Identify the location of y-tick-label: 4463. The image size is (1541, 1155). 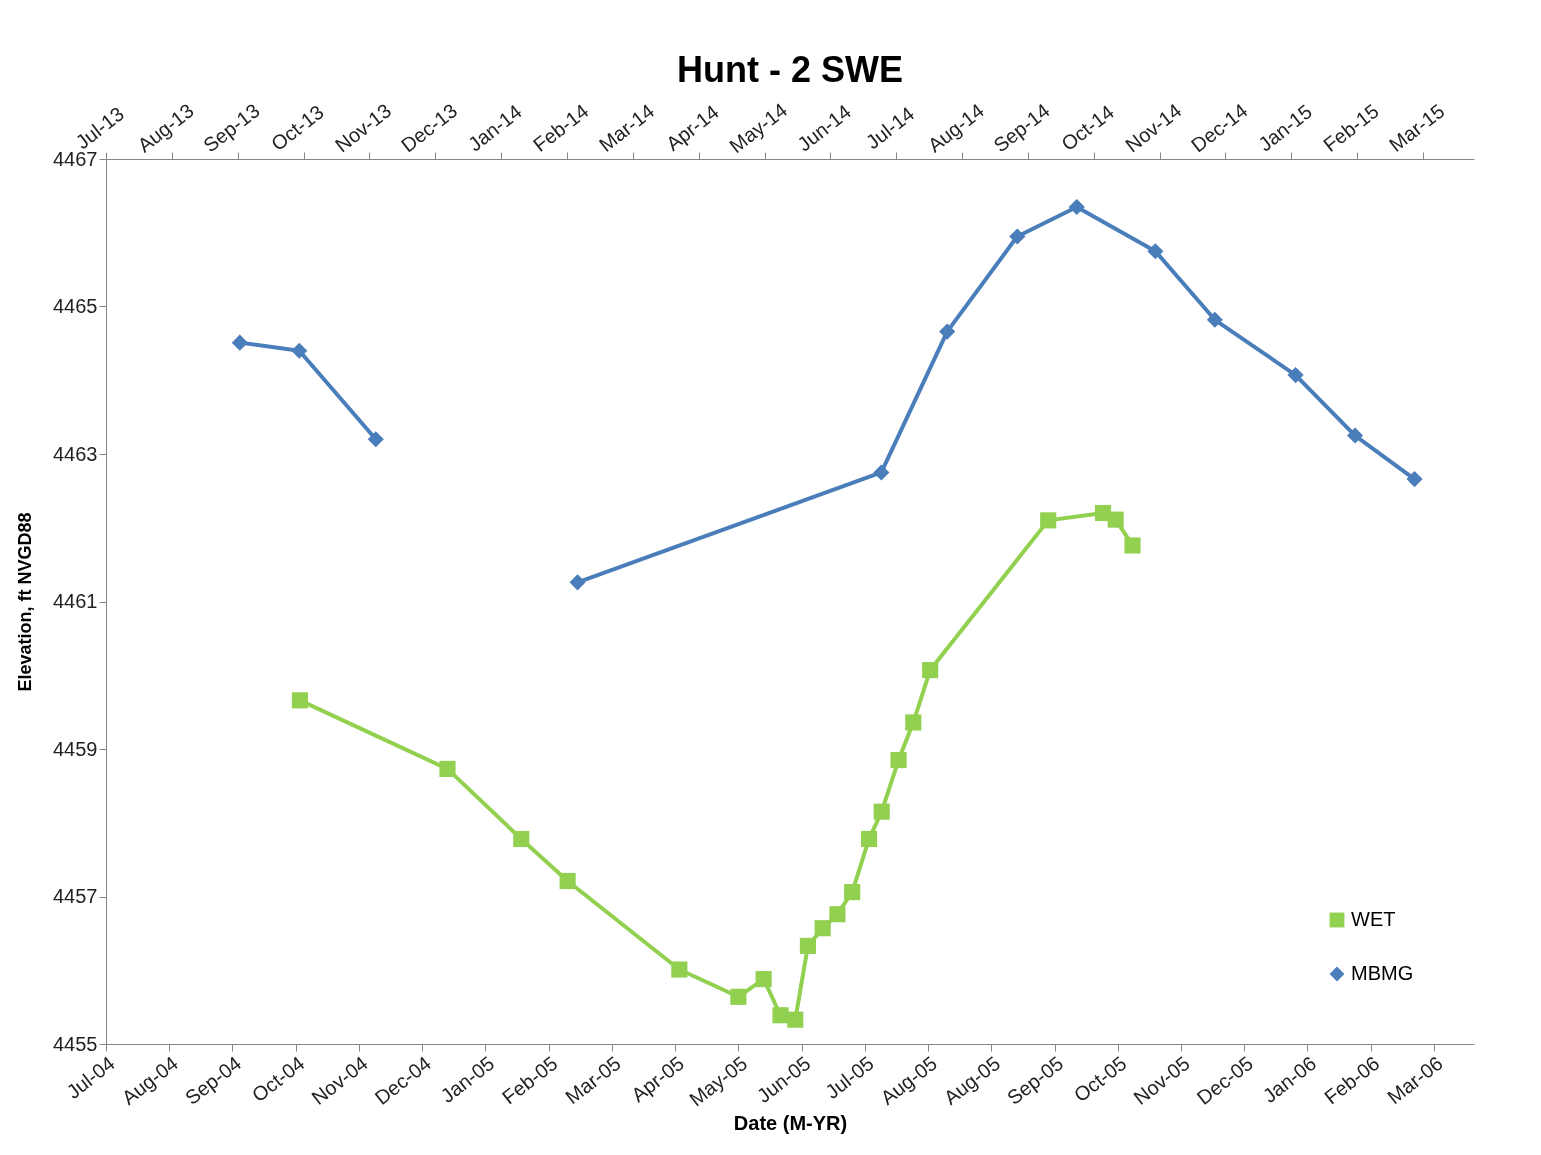
(75, 453).